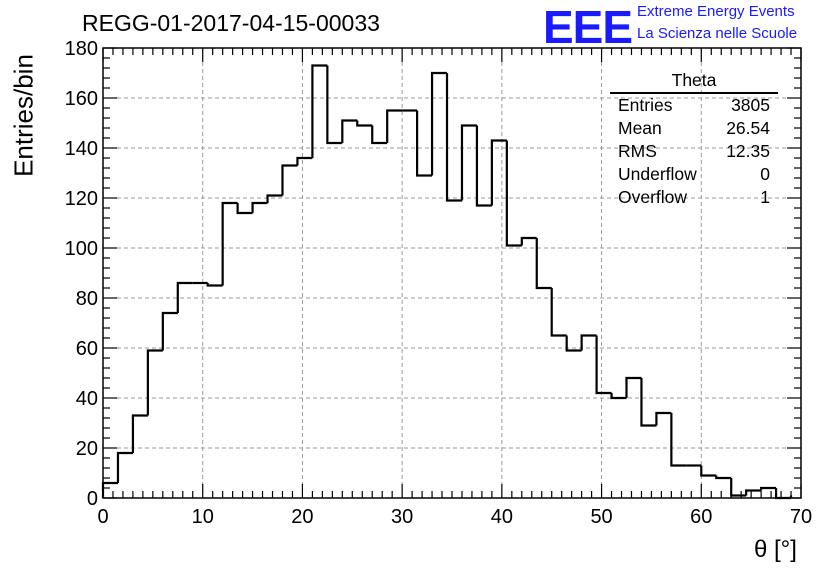  I want to click on chart-title: REGG-01-2017-04-15-00033, so click(231, 23).